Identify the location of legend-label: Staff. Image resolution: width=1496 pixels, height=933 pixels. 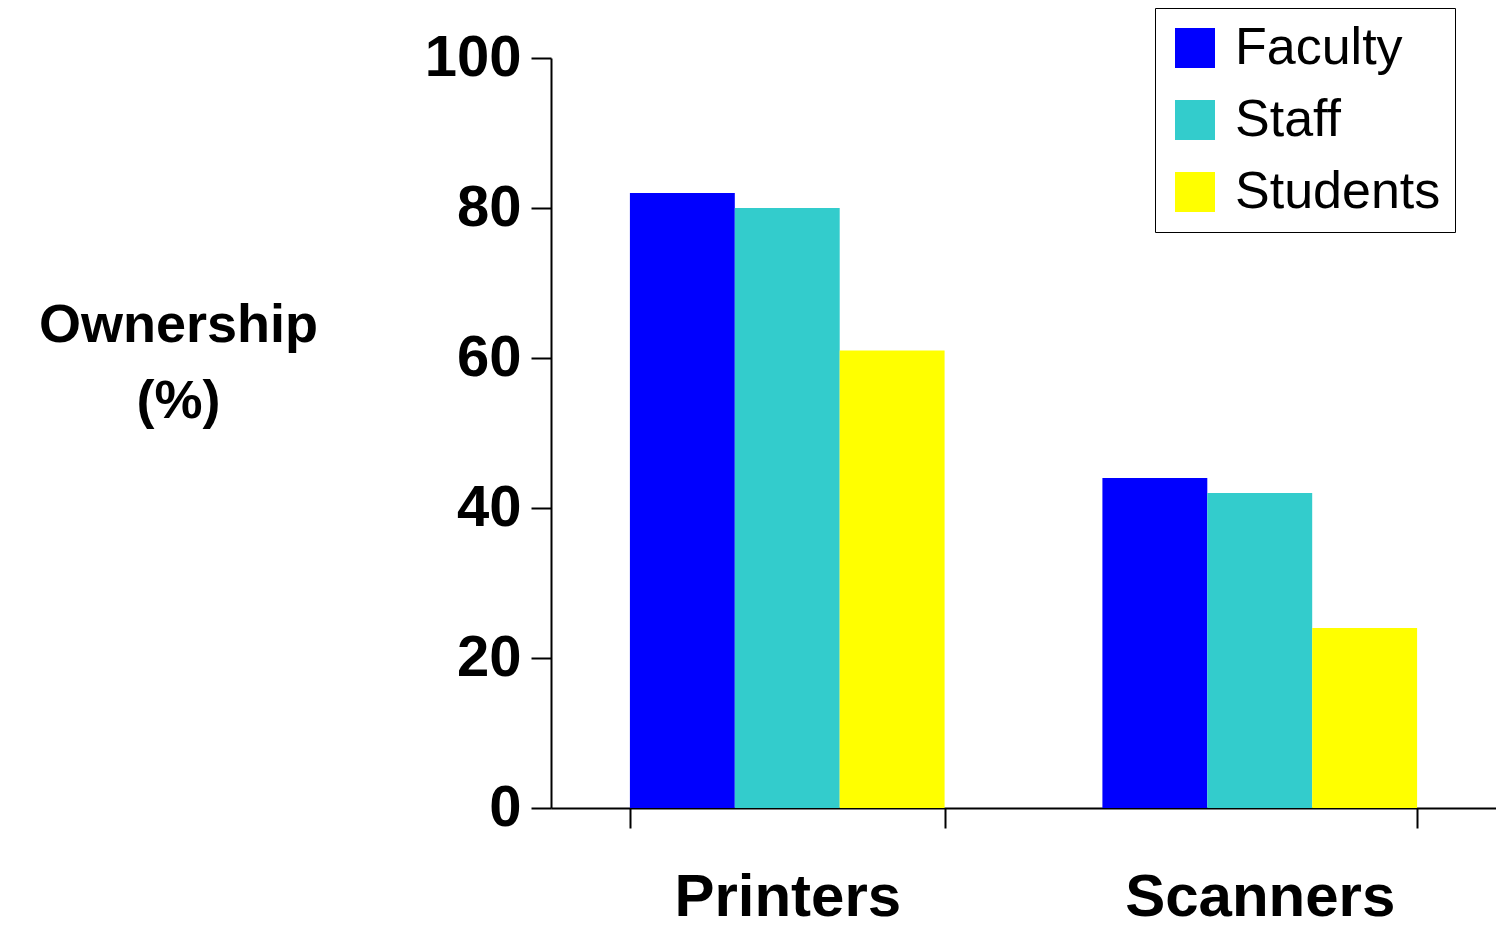
(1288, 118).